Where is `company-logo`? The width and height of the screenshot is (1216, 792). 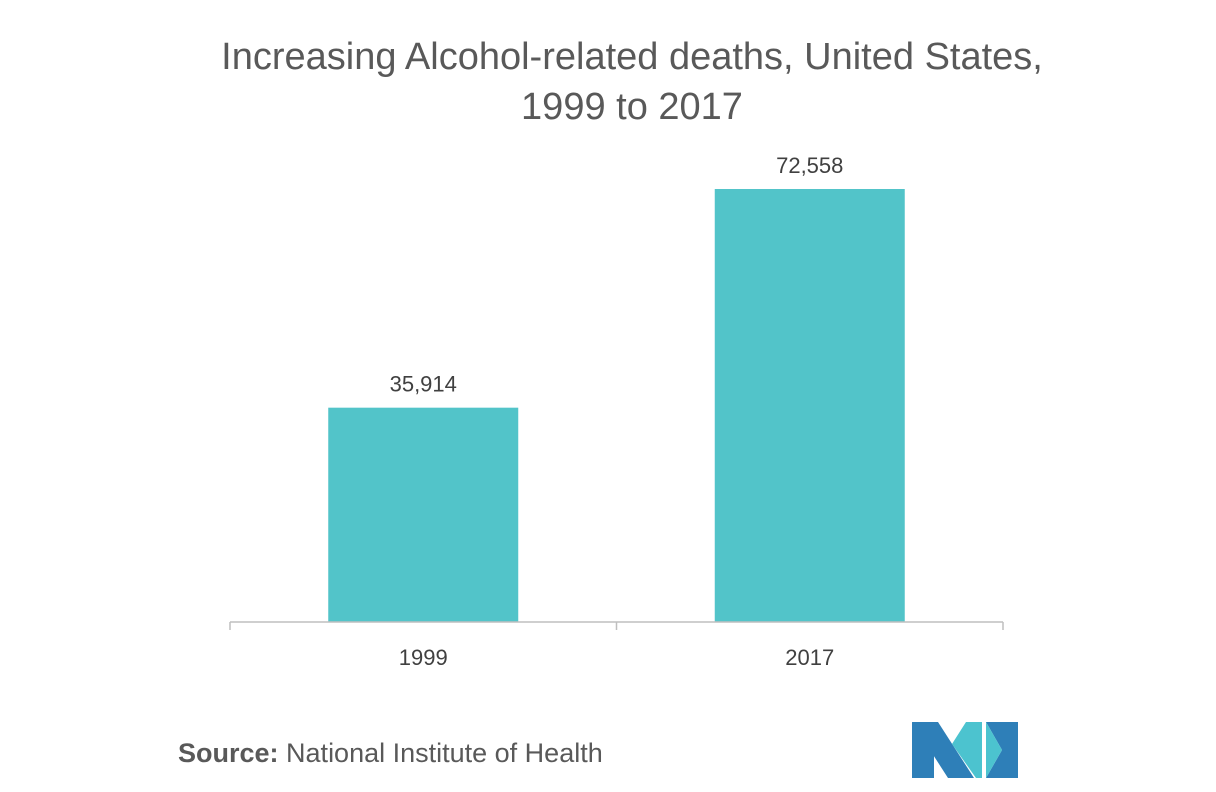 company-logo is located at coordinates (965, 750).